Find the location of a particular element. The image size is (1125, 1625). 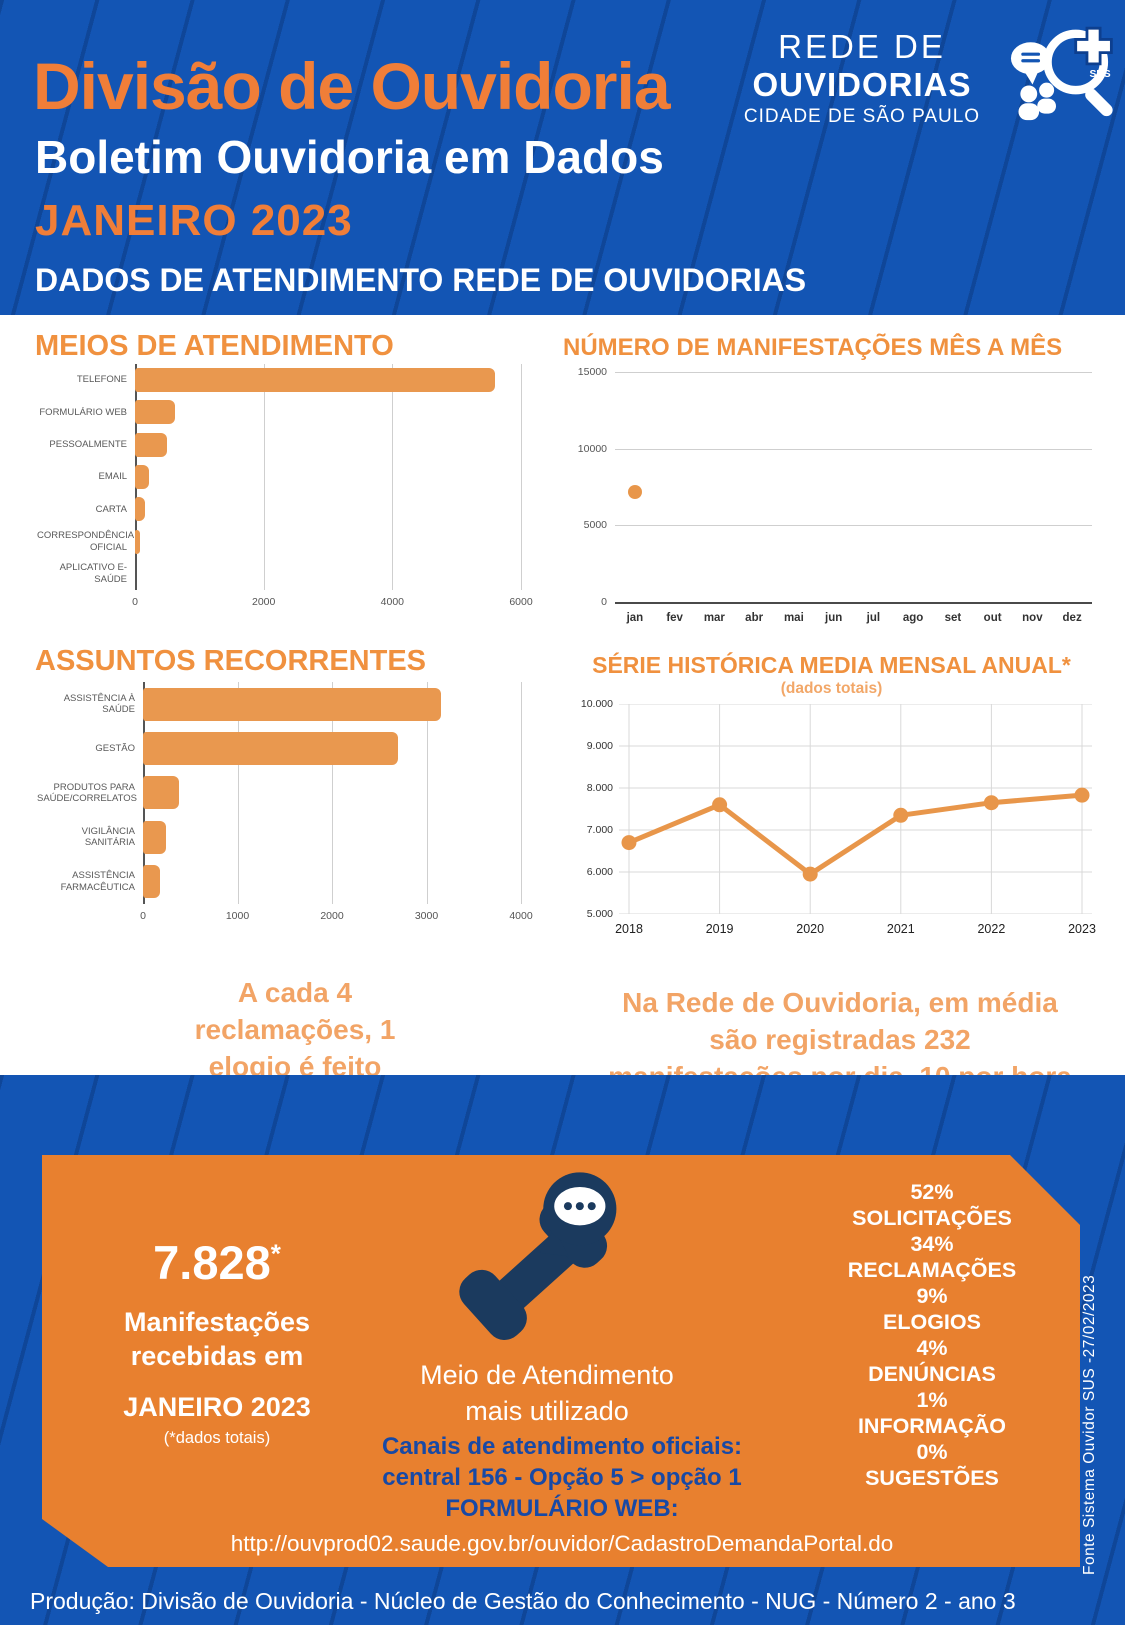

bar-category-label: VIGILÂNCIA SANITÁRIA is located at coordinates (108, 837).